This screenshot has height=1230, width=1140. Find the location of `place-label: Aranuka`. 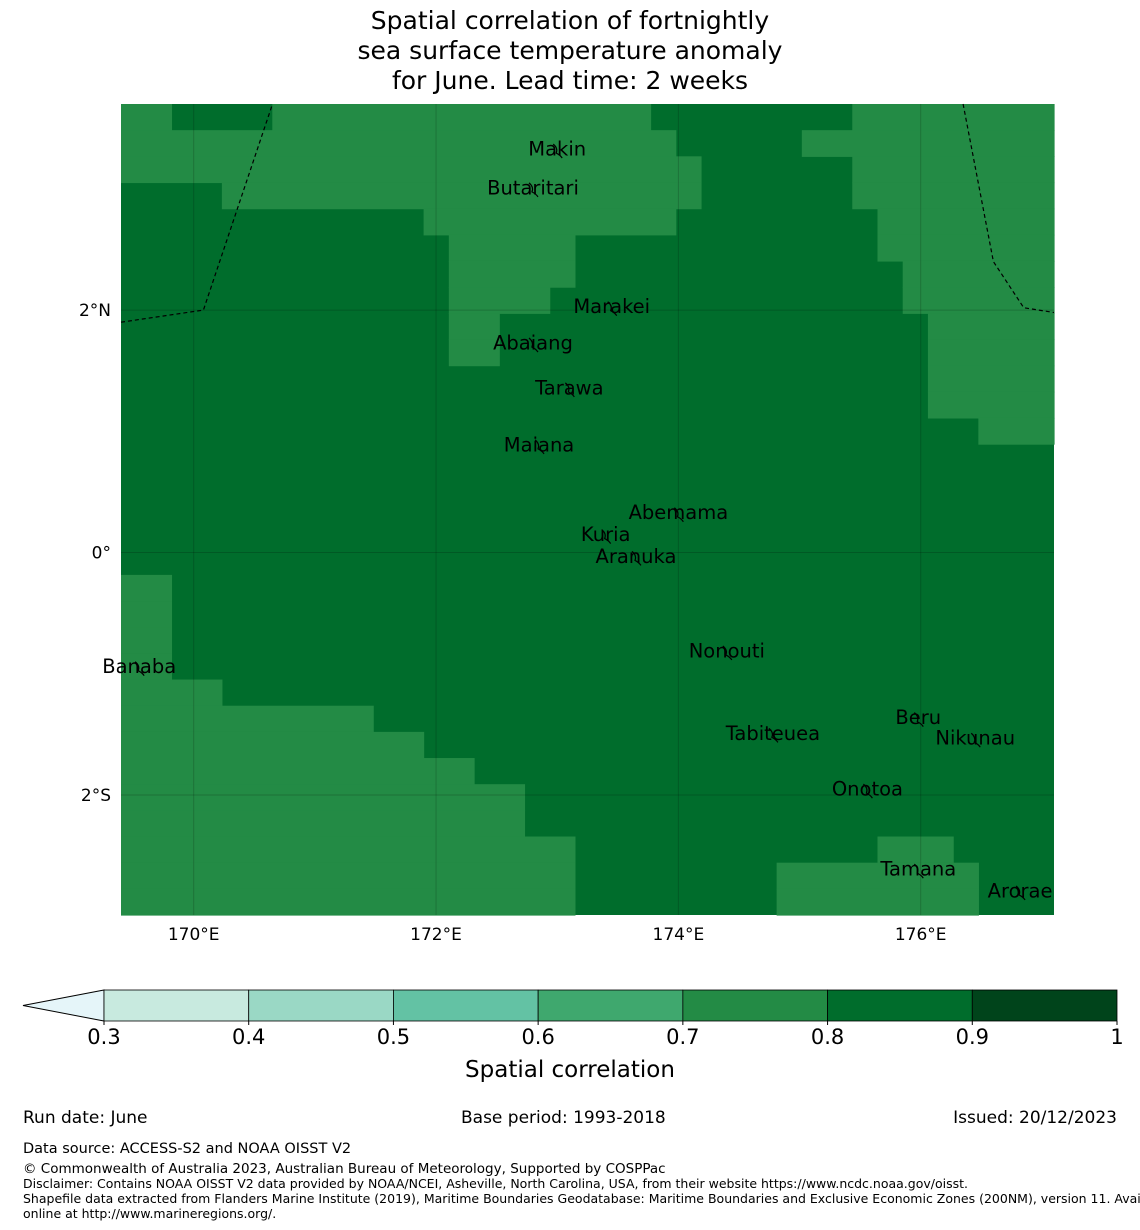

place-label: Aranuka is located at coordinates (635, 556).